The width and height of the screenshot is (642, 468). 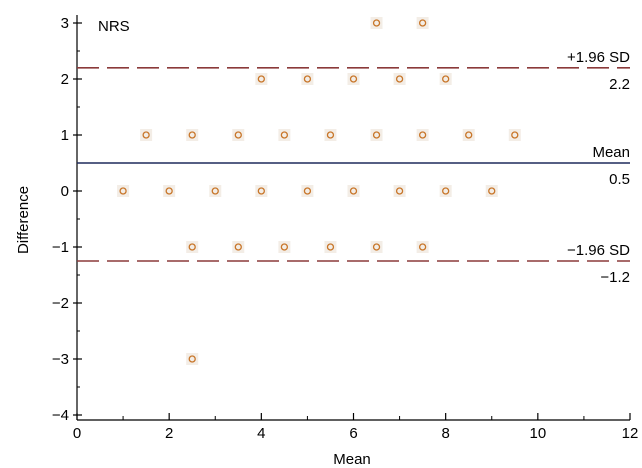 What do you see at coordinates (65, 135) in the screenshot?
I see `y-tick-label: 1` at bounding box center [65, 135].